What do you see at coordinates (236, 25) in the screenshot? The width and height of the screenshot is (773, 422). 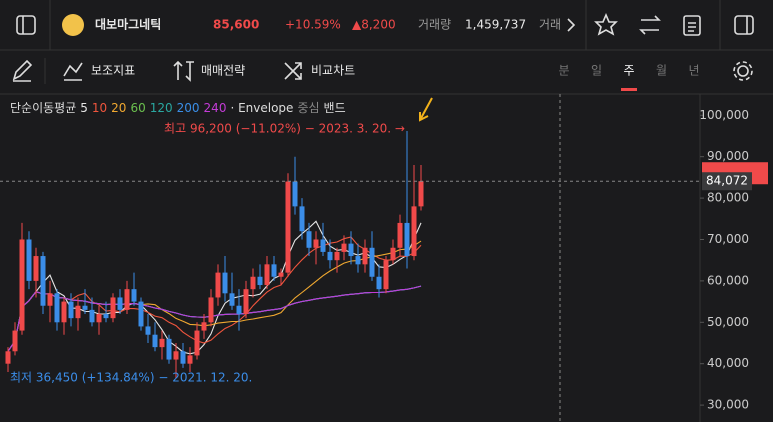 I see `price: 85,600` at bounding box center [236, 25].